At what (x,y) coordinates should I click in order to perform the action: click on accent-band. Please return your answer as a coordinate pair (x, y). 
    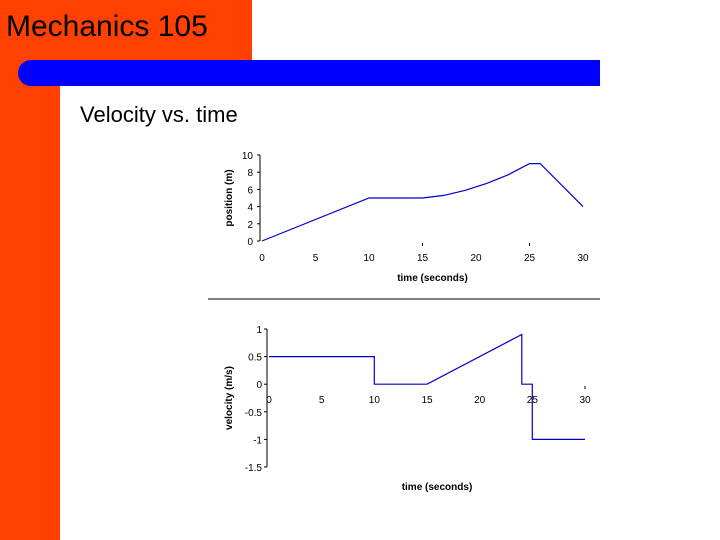
    Looking at the image, I should click on (309, 73).